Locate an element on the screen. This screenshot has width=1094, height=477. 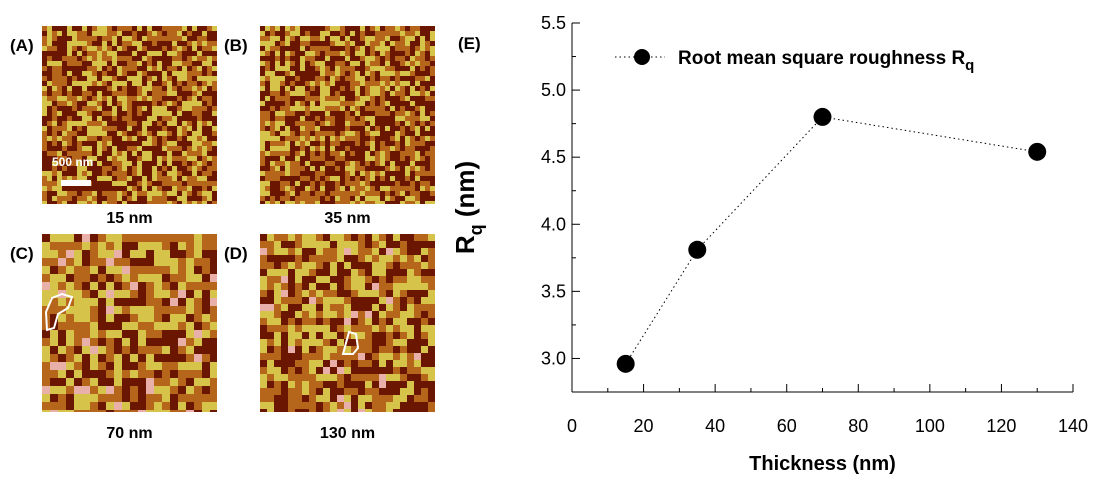
x-tick-label: 140 is located at coordinates (1073, 426).